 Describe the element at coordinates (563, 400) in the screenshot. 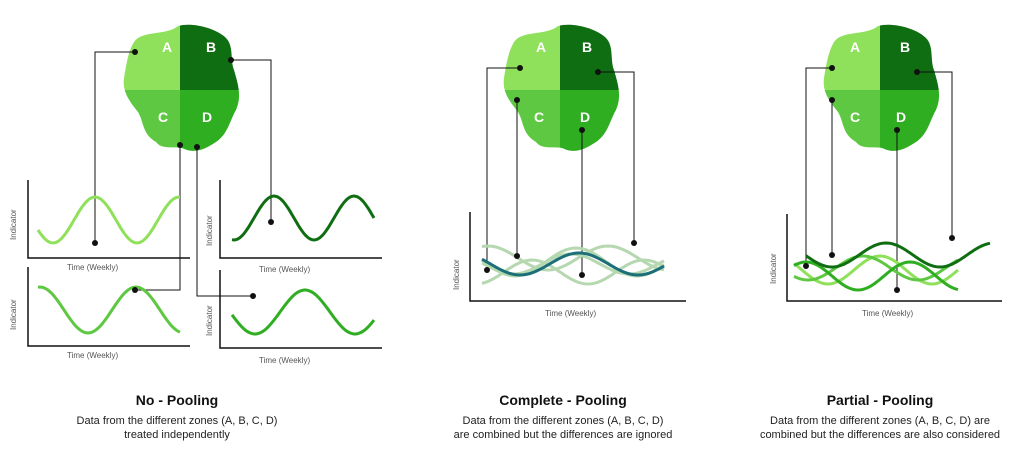

I see `panel-title: Complete - Pooling` at that location.